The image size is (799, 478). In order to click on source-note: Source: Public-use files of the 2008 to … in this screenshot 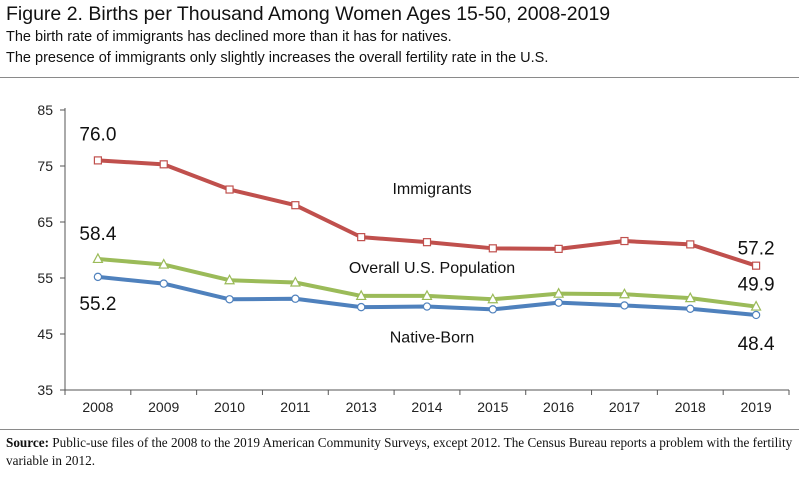, I will do `click(400, 452)`.